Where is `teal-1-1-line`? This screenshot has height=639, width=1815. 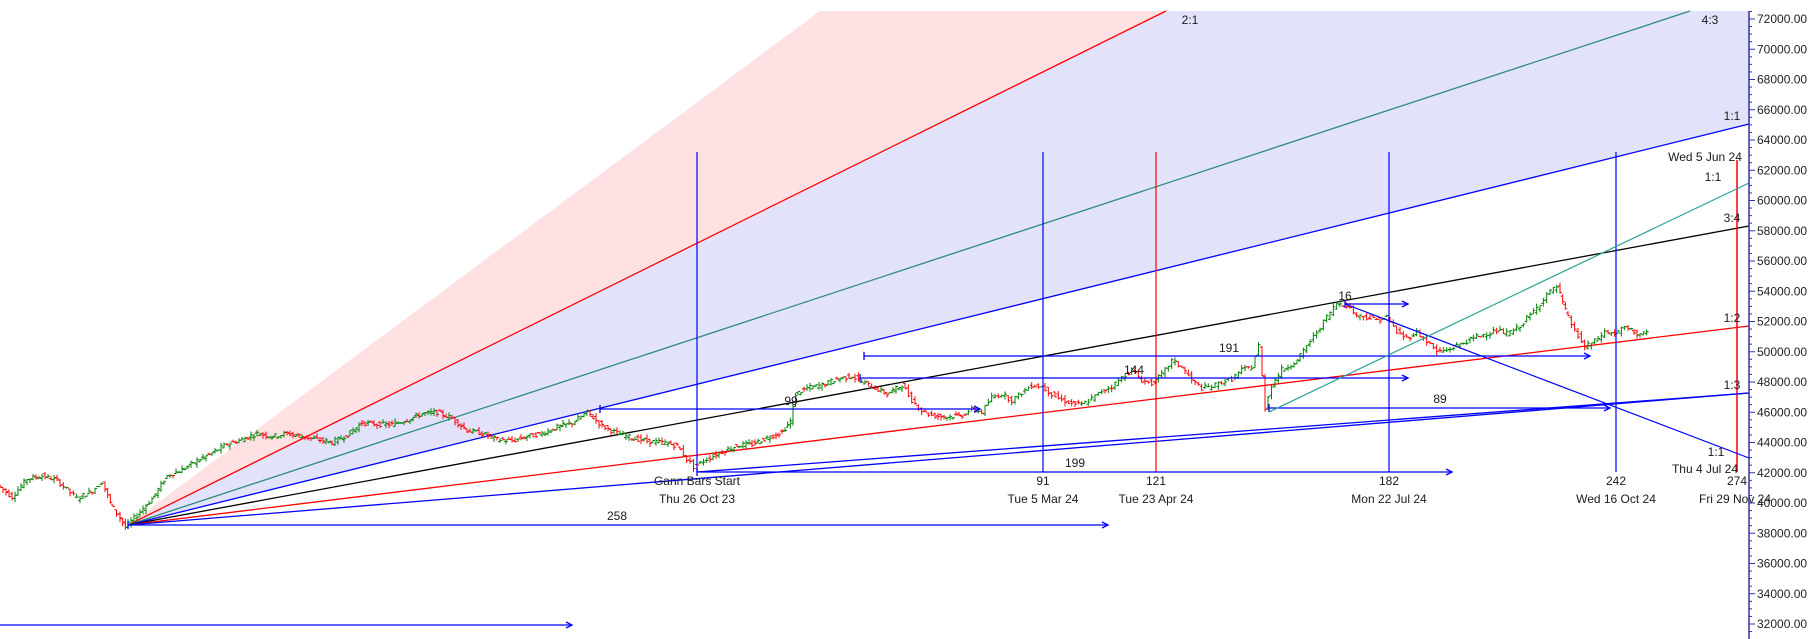
teal-1-1-line is located at coordinates (1509, 297).